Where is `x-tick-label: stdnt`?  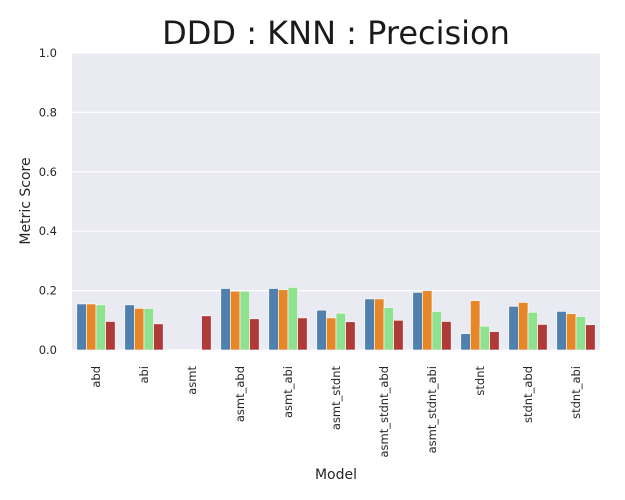
x-tick-label: stdnt is located at coordinates (480, 381).